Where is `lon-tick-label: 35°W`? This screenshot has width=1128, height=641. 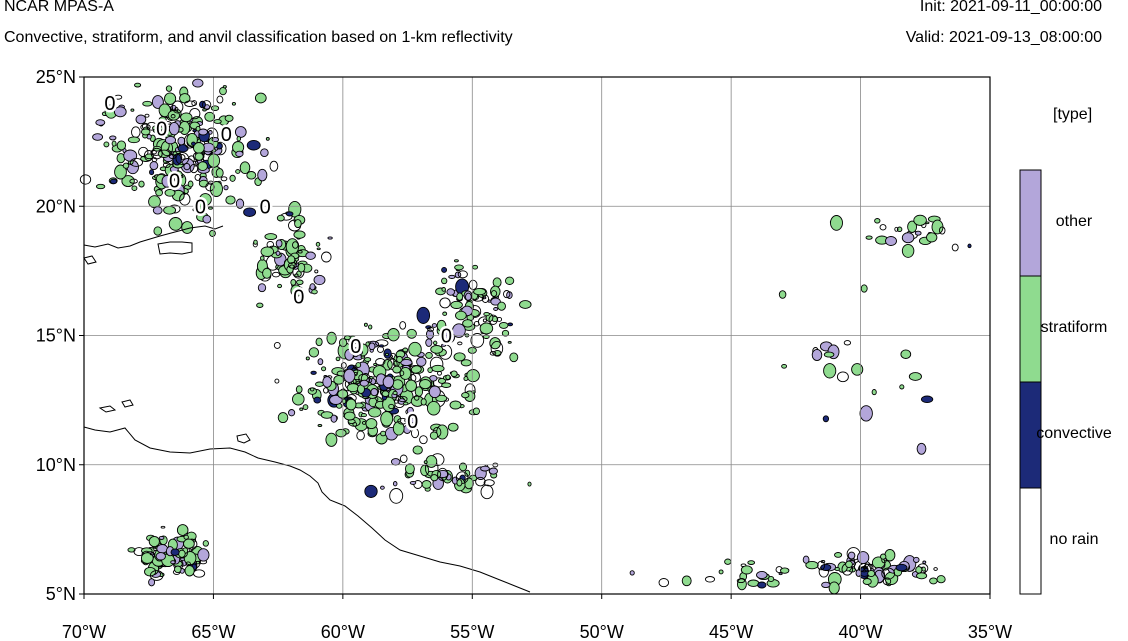
lon-tick-label: 35°W is located at coordinates (990, 631).